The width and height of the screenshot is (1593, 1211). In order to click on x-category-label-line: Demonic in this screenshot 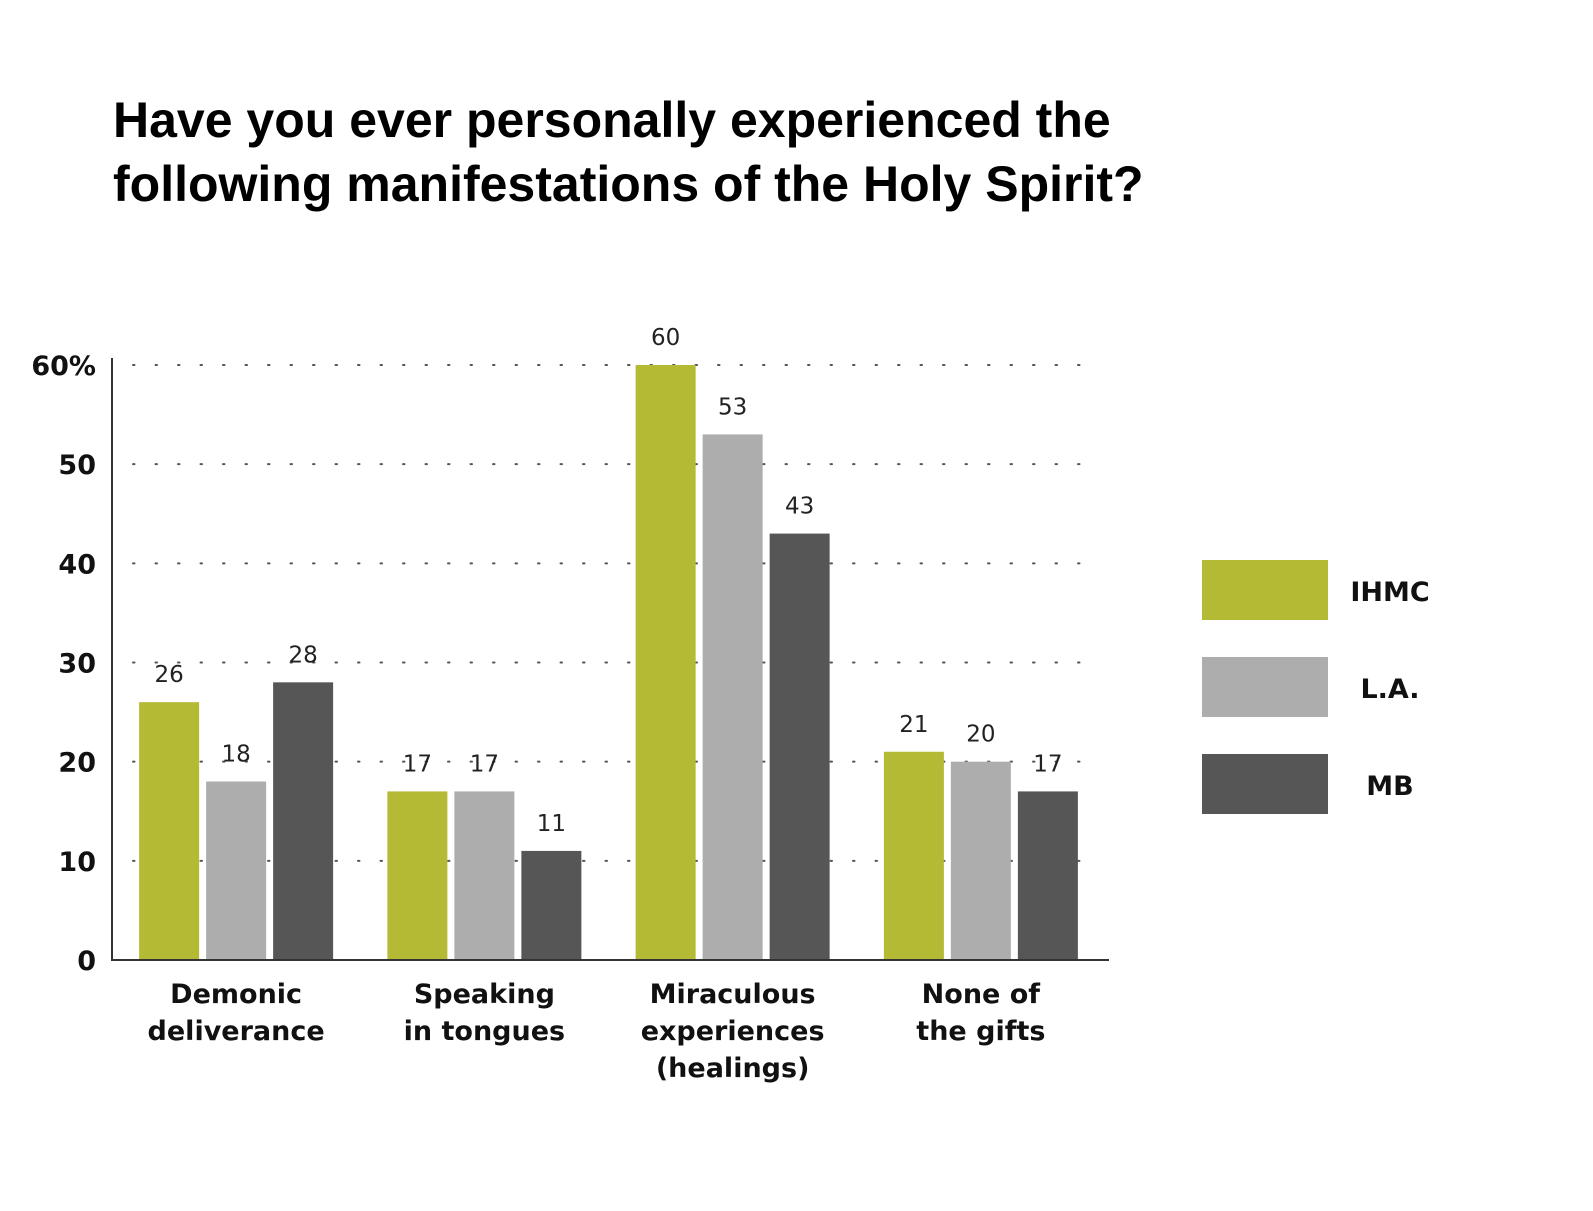, I will do `click(236, 994)`.